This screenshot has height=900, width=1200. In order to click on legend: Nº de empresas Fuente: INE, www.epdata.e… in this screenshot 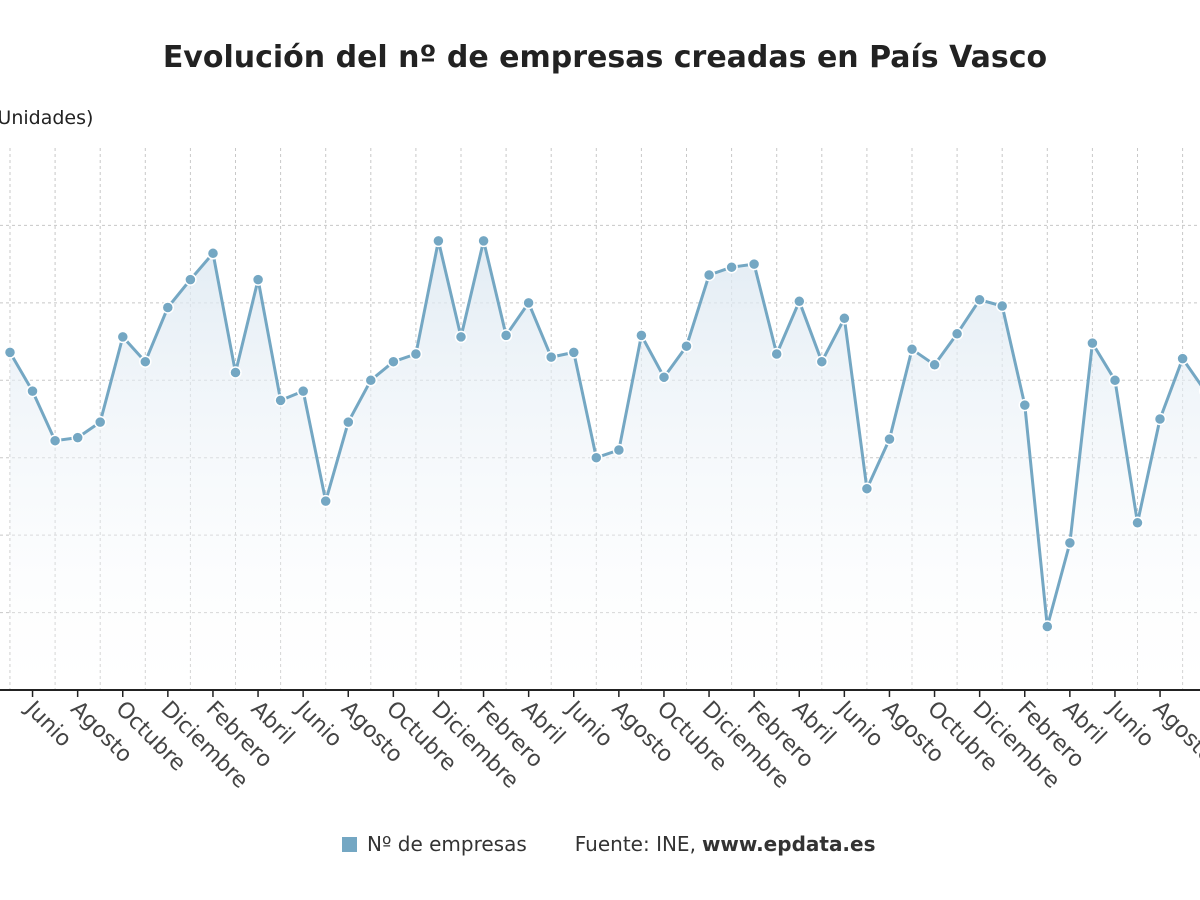, I will do `click(609, 844)`.